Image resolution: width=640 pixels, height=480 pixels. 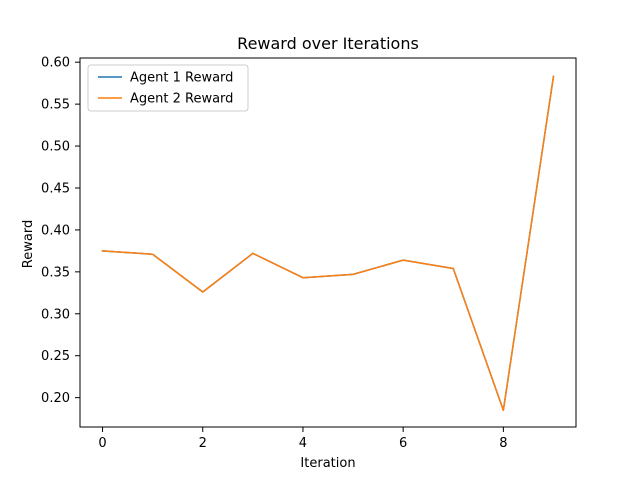 I want to click on y-tick-label-0-5: 0.50, so click(x=55, y=147).